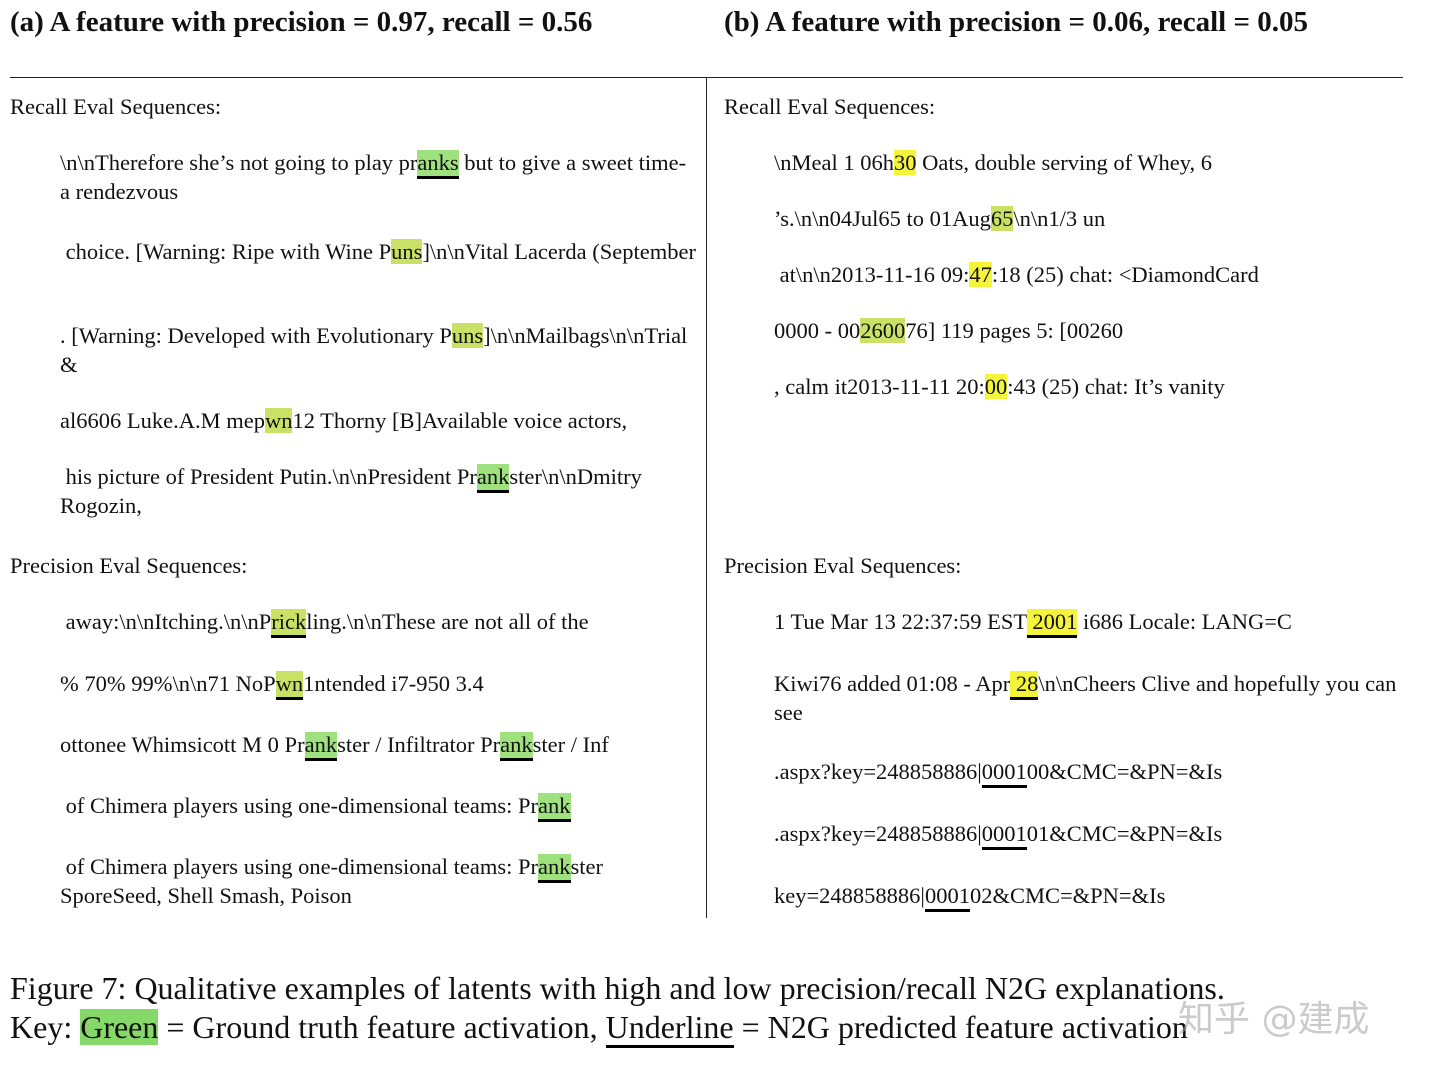  I want to click on token-highlight: 2600, so click(883, 330).